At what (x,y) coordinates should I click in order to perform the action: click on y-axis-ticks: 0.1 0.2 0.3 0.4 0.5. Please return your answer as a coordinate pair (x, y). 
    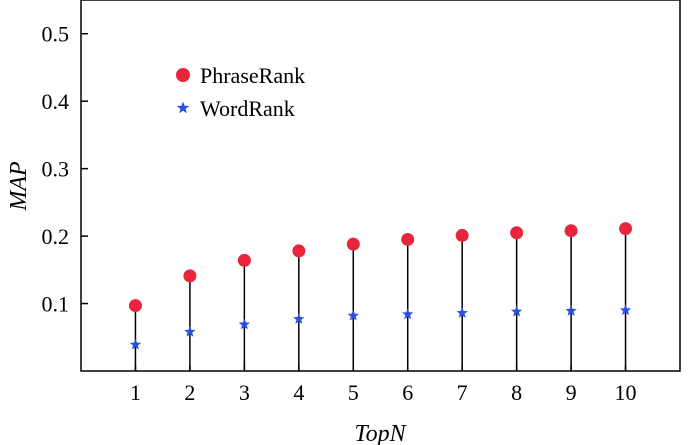
    Looking at the image, I should click on (65, 169).